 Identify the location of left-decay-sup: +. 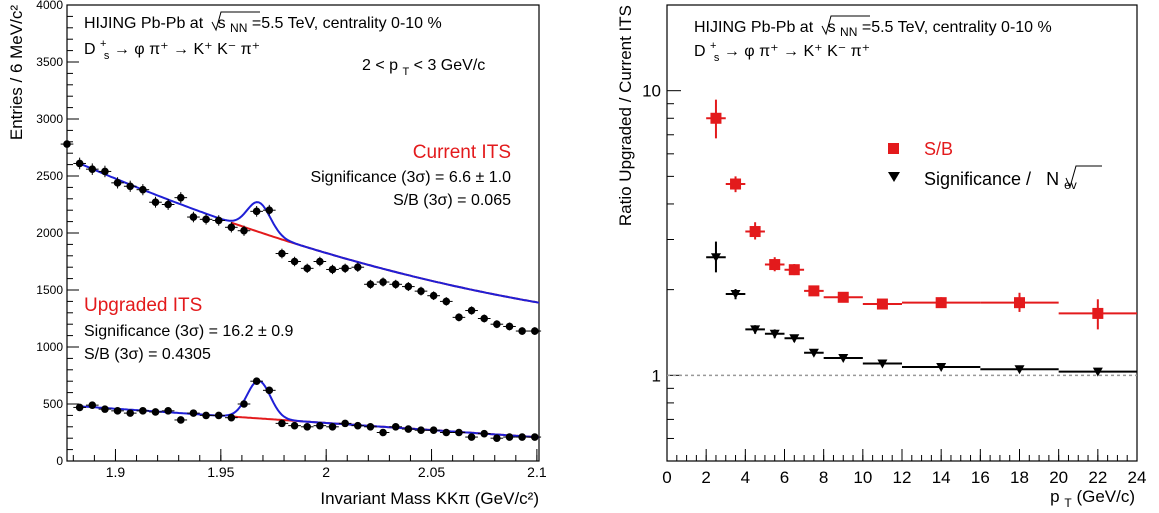
(103, 44).